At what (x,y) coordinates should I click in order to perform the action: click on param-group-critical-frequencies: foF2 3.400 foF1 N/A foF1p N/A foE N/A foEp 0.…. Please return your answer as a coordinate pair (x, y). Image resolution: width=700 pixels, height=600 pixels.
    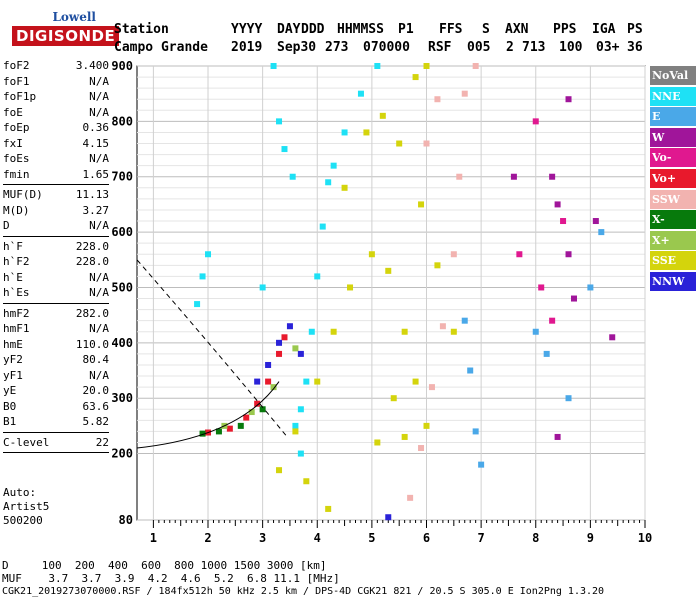
    Looking at the image, I should click on (56, 120).